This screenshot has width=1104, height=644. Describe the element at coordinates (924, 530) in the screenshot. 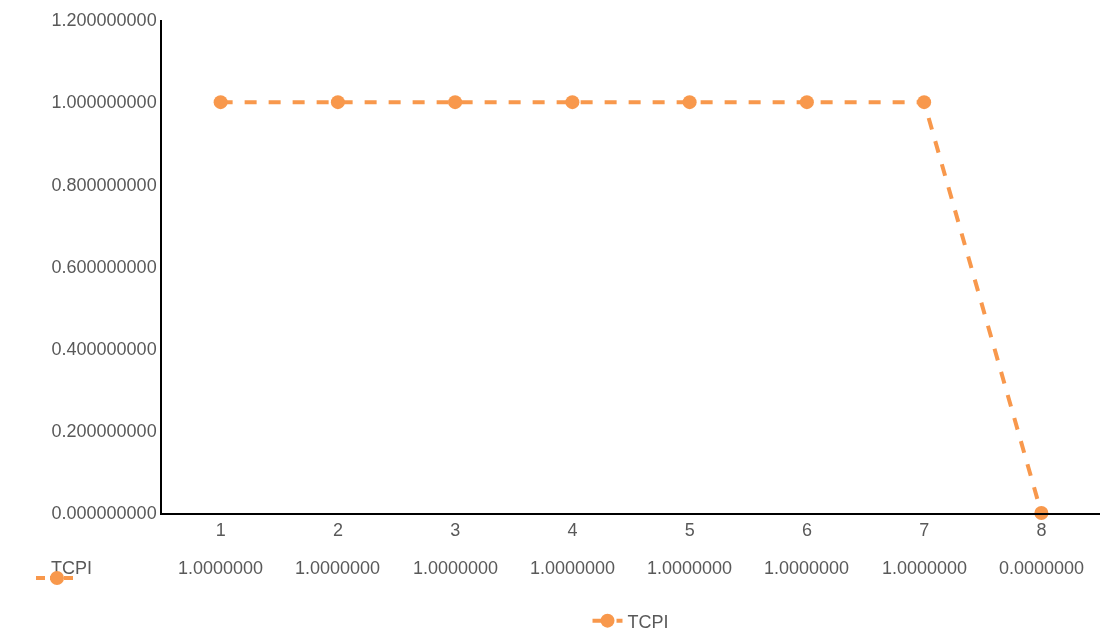

I see `x-tick-label: 7` at that location.